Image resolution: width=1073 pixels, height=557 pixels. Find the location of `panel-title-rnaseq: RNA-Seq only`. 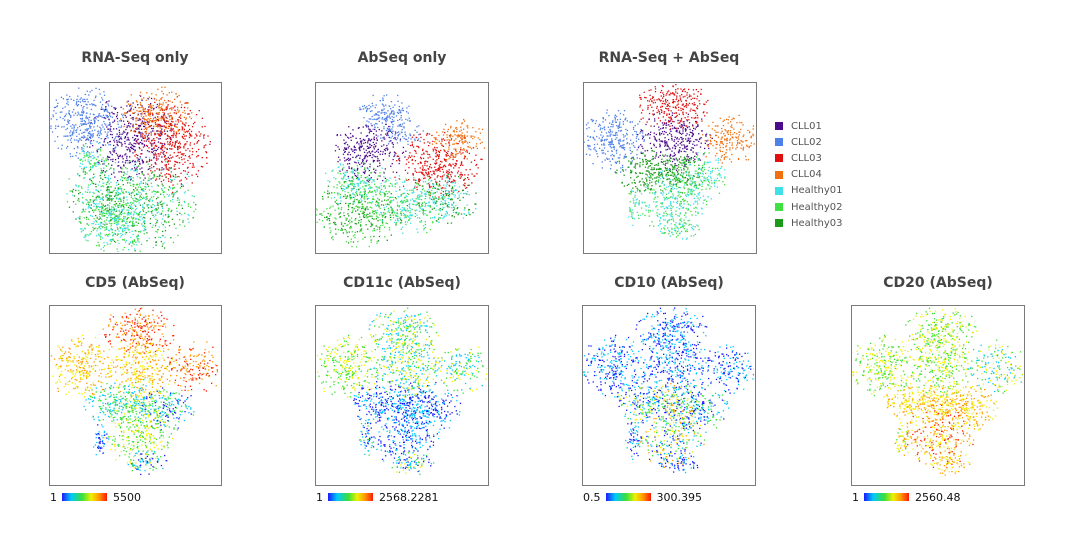

panel-title-rnaseq: RNA-Seq only is located at coordinates (135, 58).